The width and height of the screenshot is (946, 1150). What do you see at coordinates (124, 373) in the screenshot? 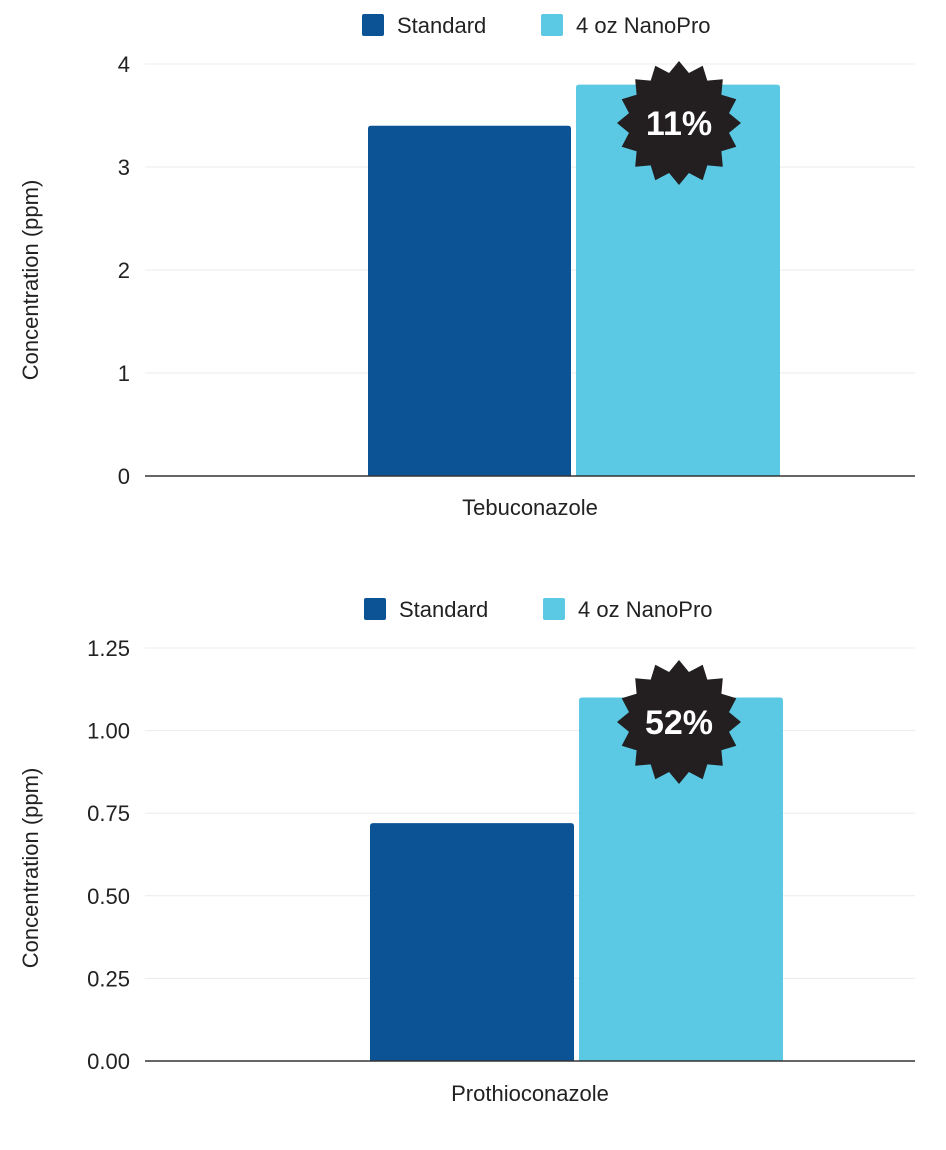
I see `y-tick-label: 1` at bounding box center [124, 373].